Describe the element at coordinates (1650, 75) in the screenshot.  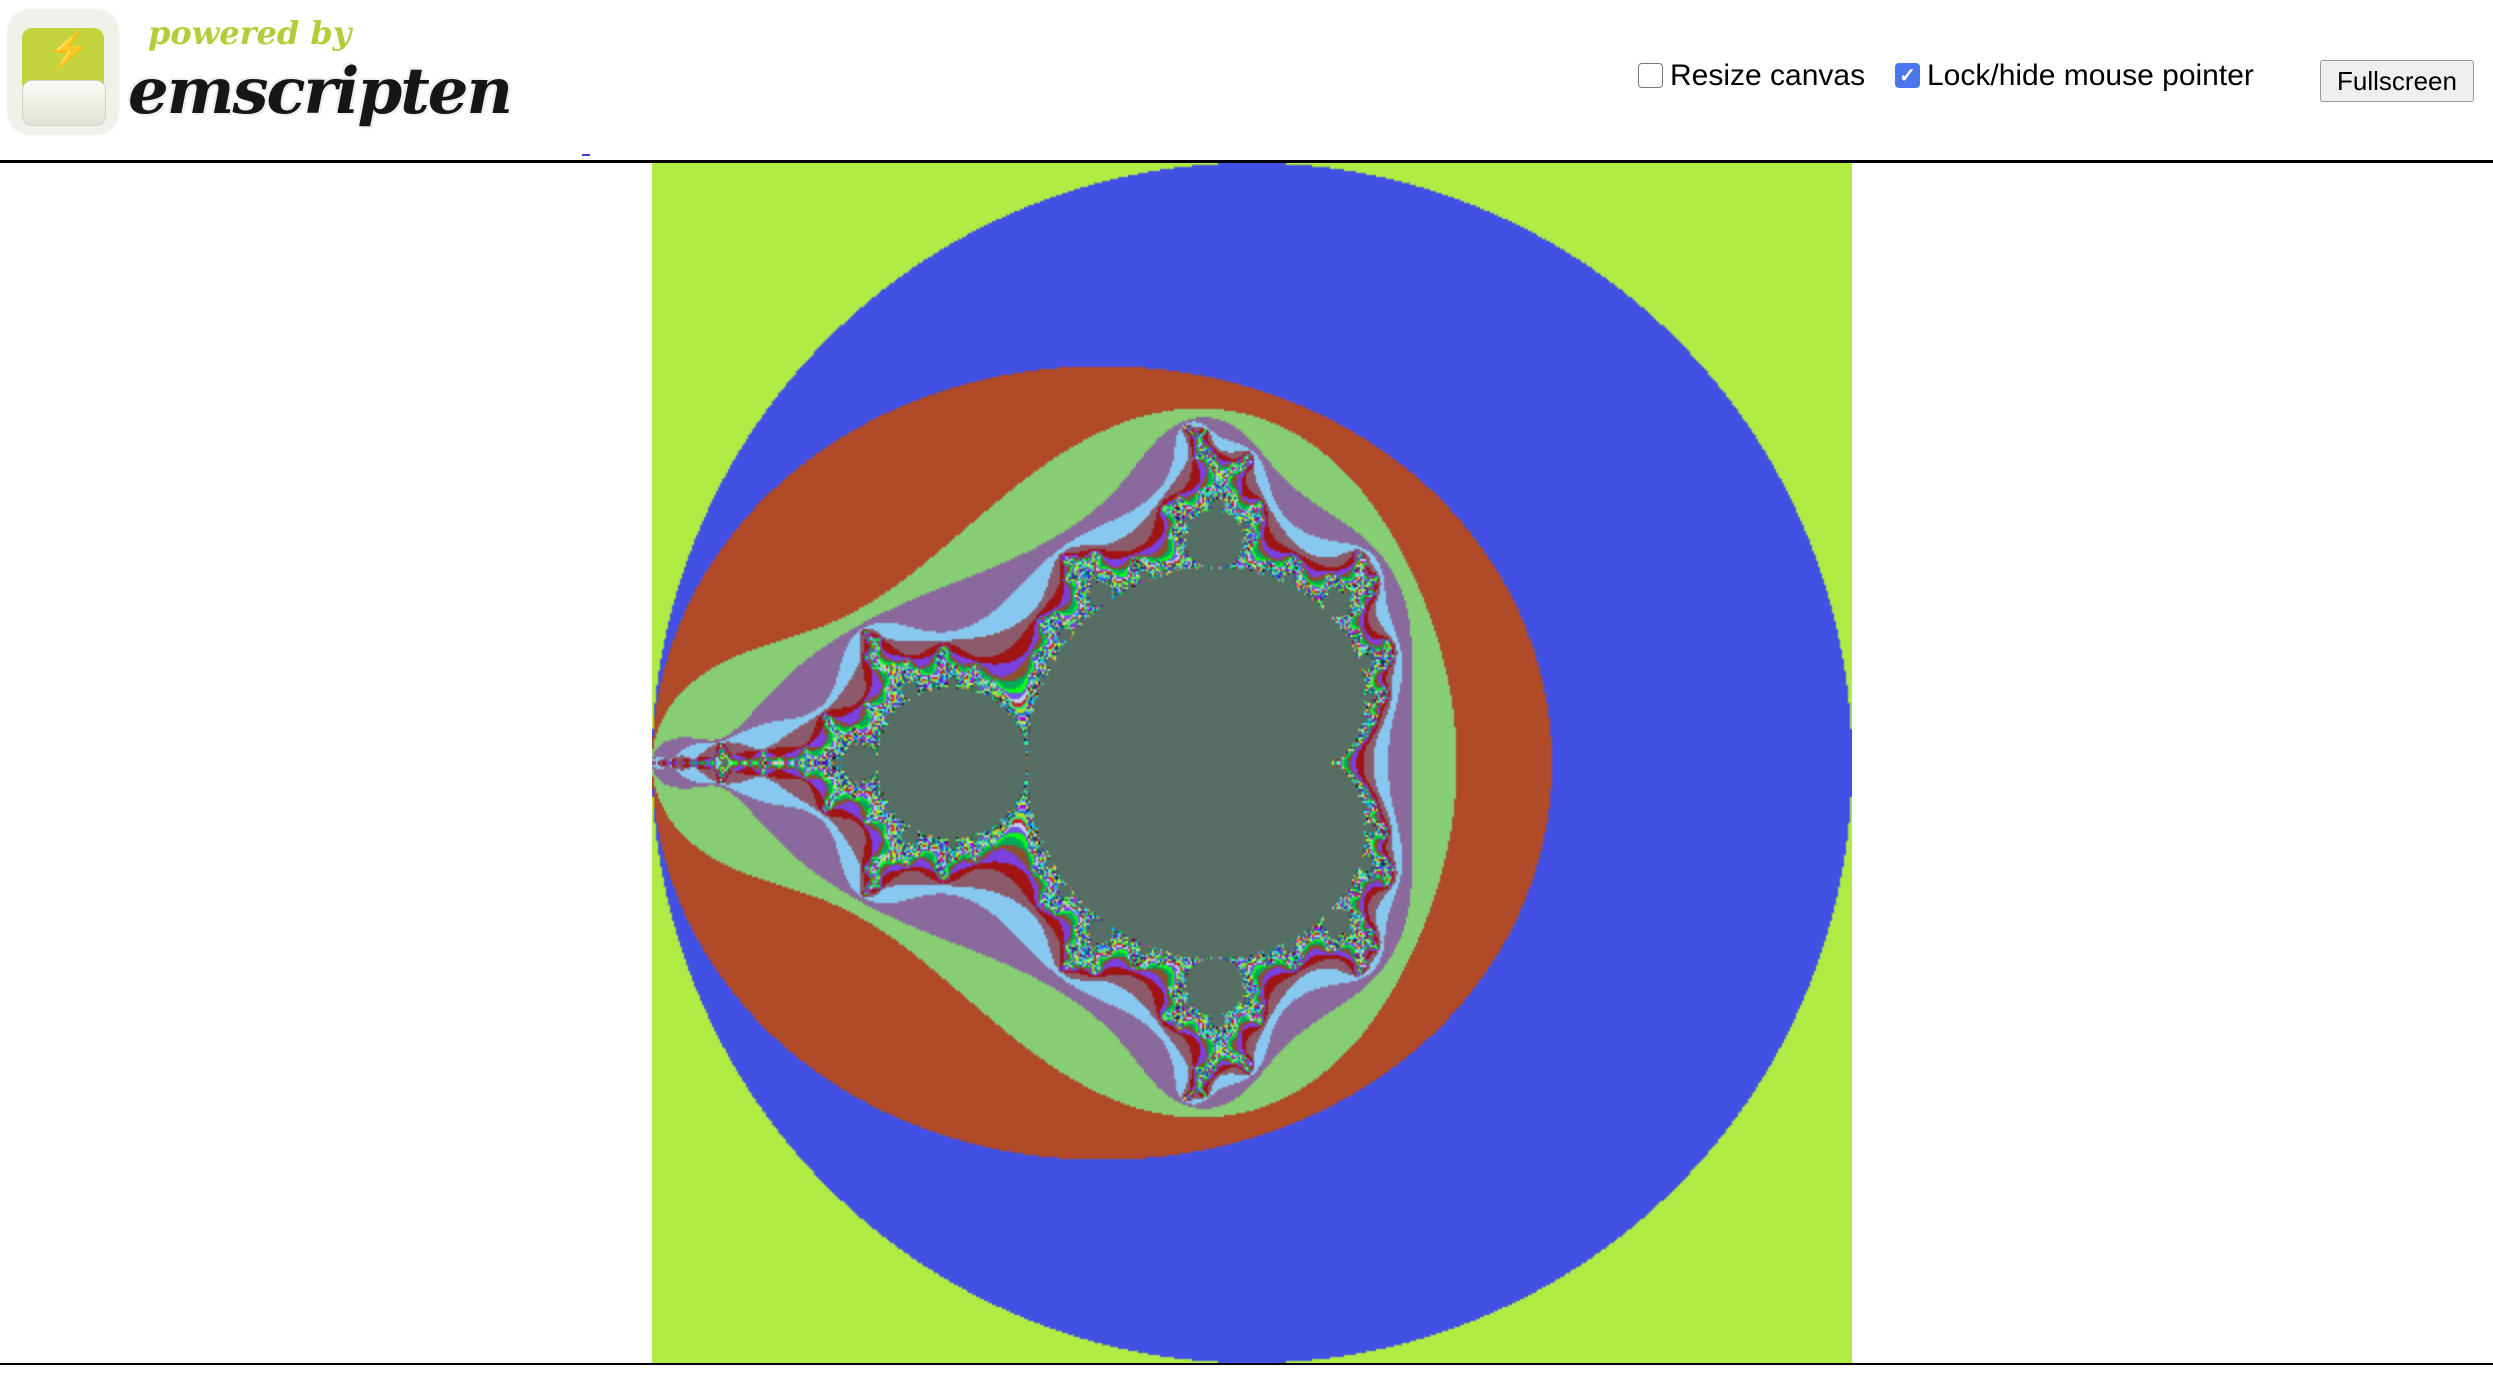
I see `resize-canvas-checkbox` at that location.